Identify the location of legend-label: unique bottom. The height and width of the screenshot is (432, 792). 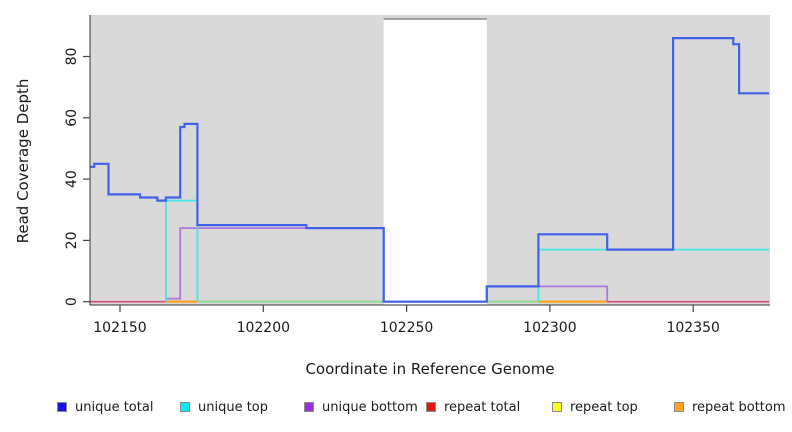
(370, 407).